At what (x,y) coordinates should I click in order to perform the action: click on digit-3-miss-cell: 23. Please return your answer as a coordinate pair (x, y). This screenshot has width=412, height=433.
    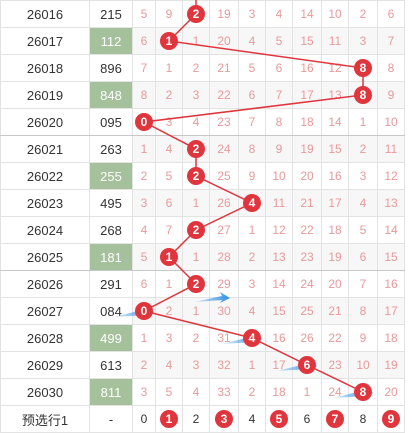
    Looking at the image, I should click on (224, 122).